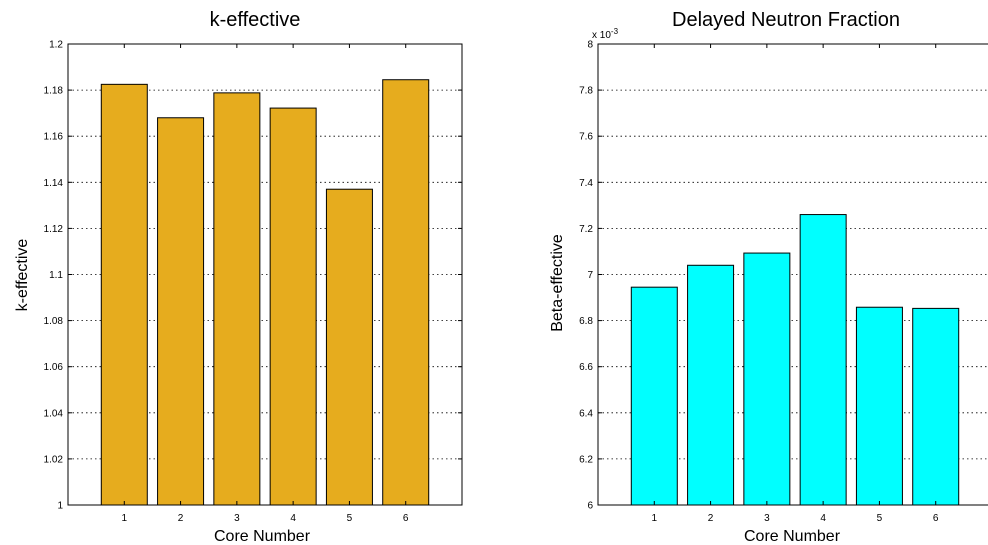 The image size is (988, 545). What do you see at coordinates (615, 31) in the screenshot?
I see `axis-multiplier-exponent: -3` at bounding box center [615, 31].